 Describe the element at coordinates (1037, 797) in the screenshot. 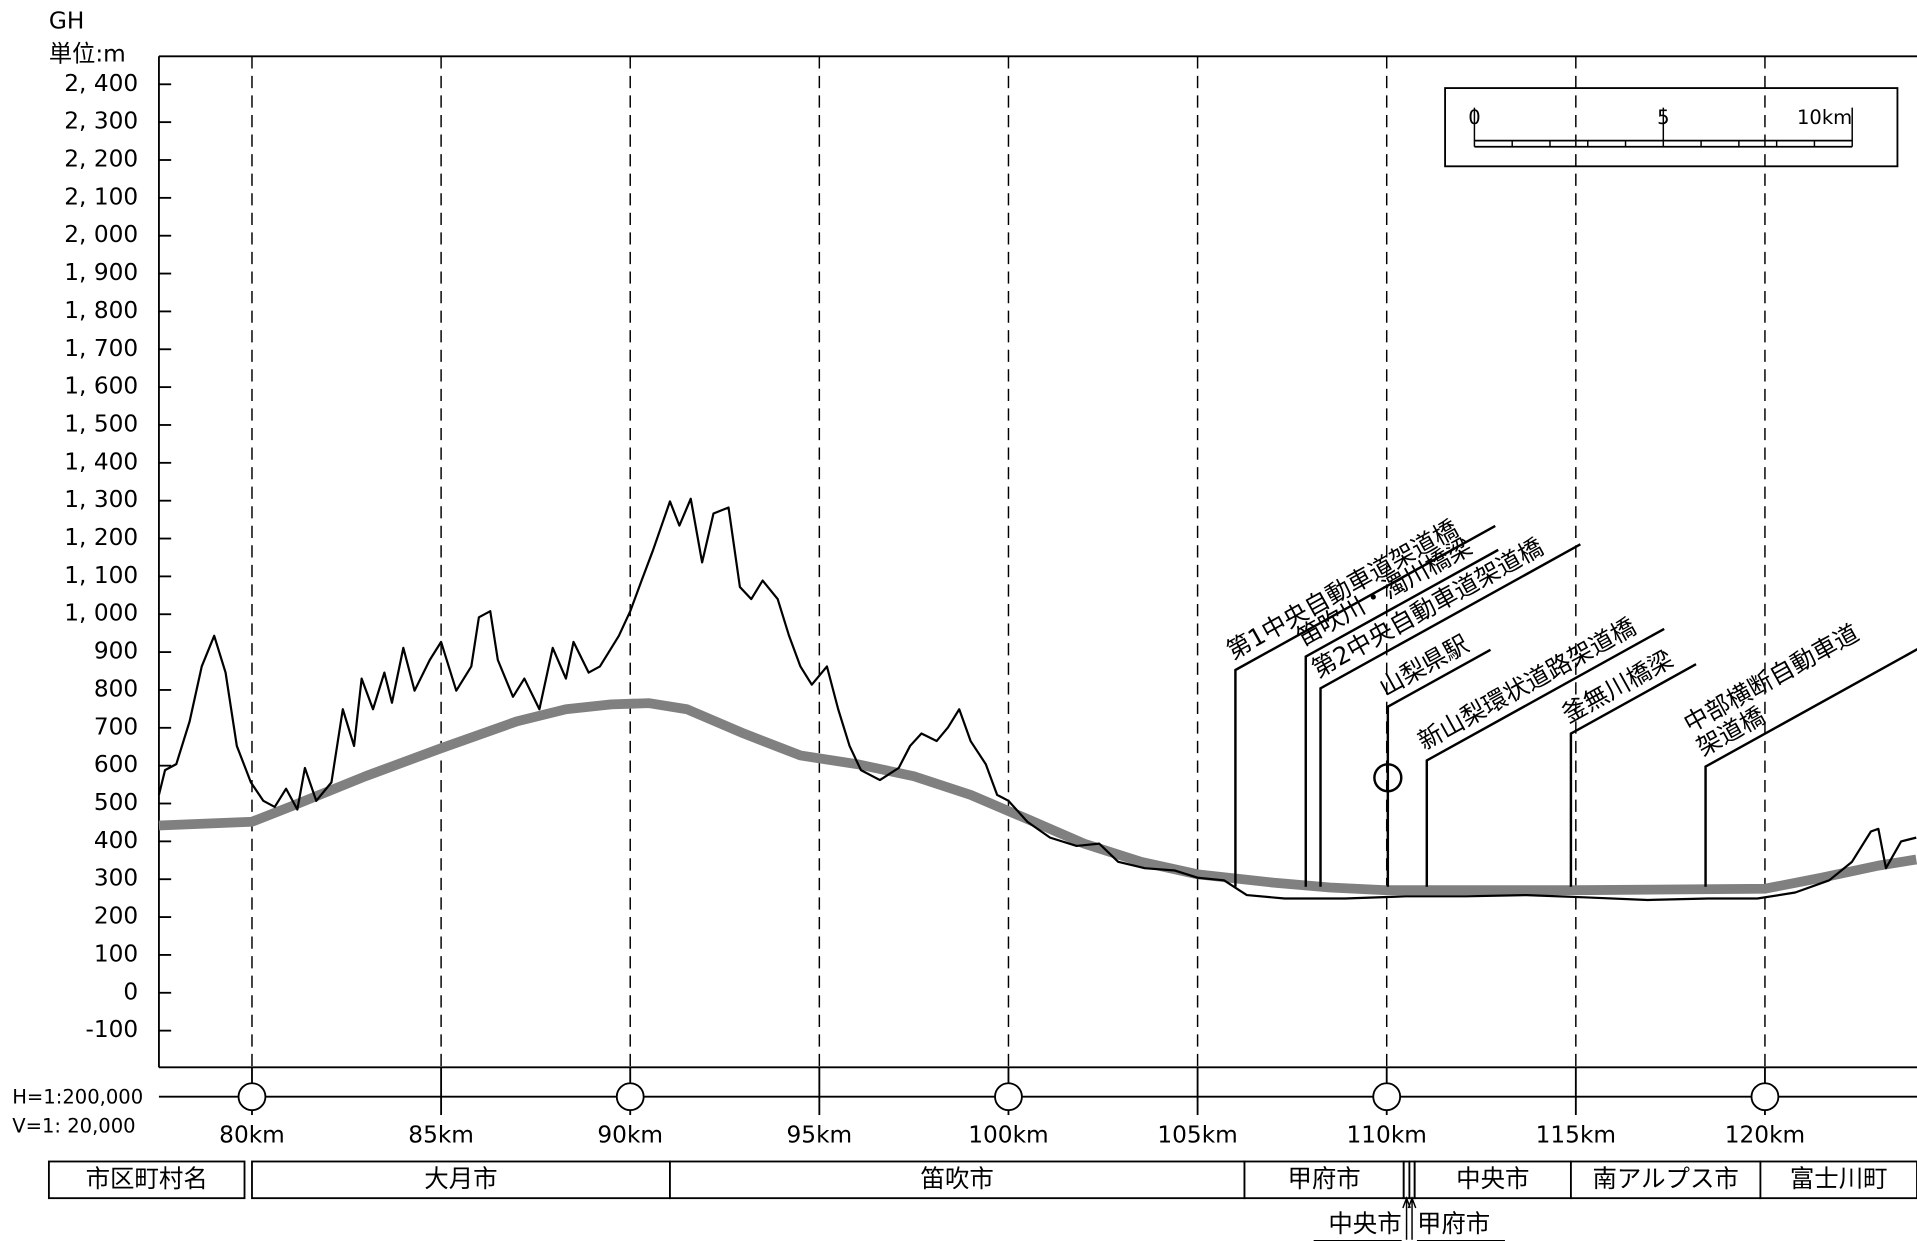

I see `route-line` at that location.